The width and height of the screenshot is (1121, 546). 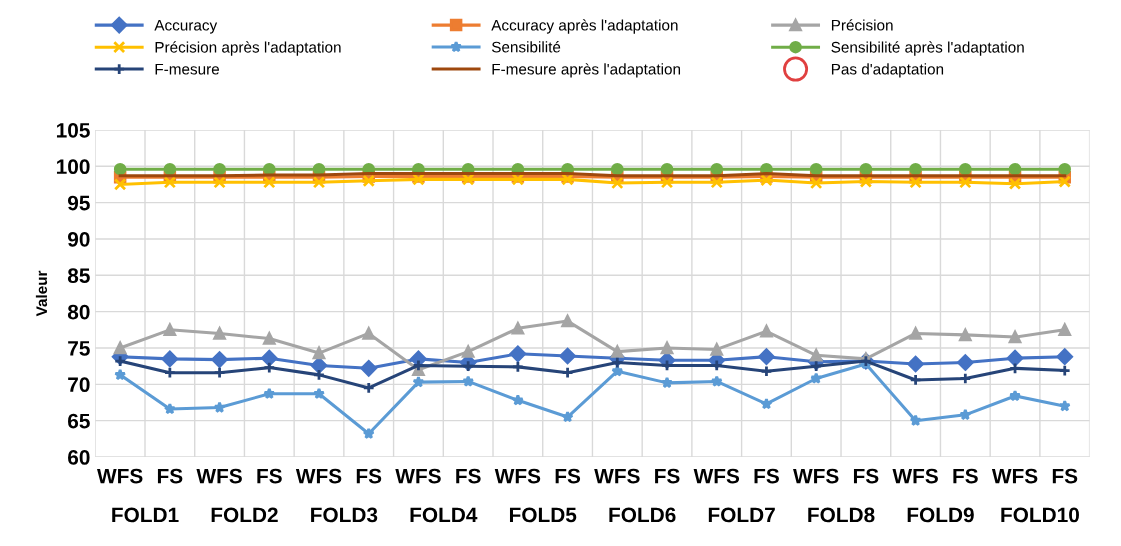 I want to click on text: FOLD1, so click(x=145, y=515).